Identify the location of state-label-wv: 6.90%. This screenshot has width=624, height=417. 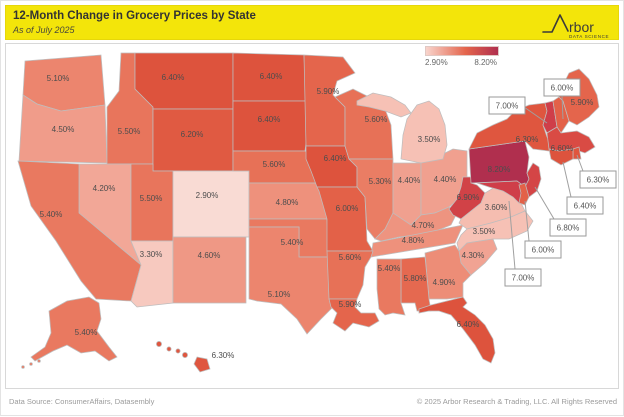
(468, 197).